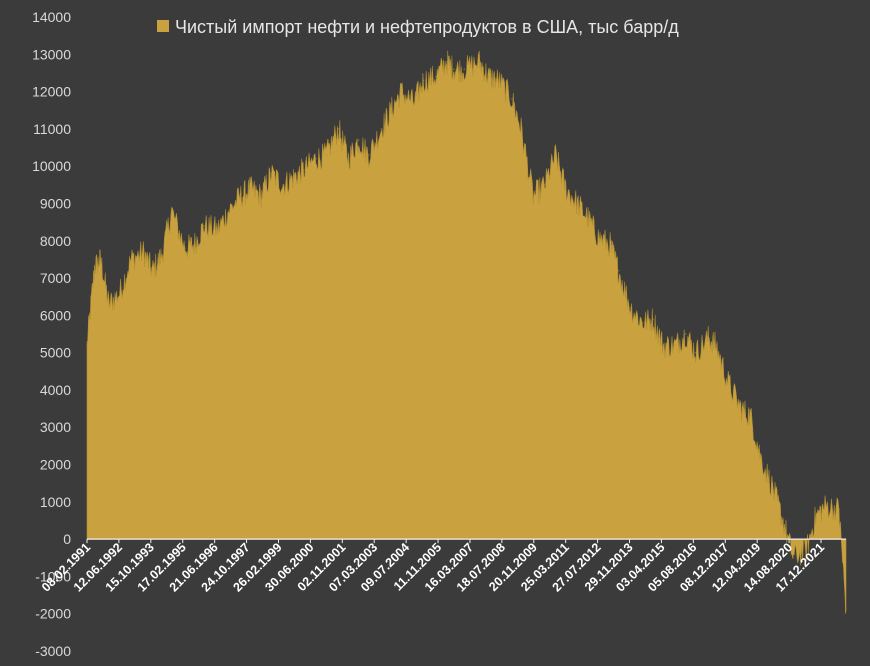 This screenshot has height=666, width=870. What do you see at coordinates (55, 278) in the screenshot?
I see `y-tick-label: 7000` at bounding box center [55, 278].